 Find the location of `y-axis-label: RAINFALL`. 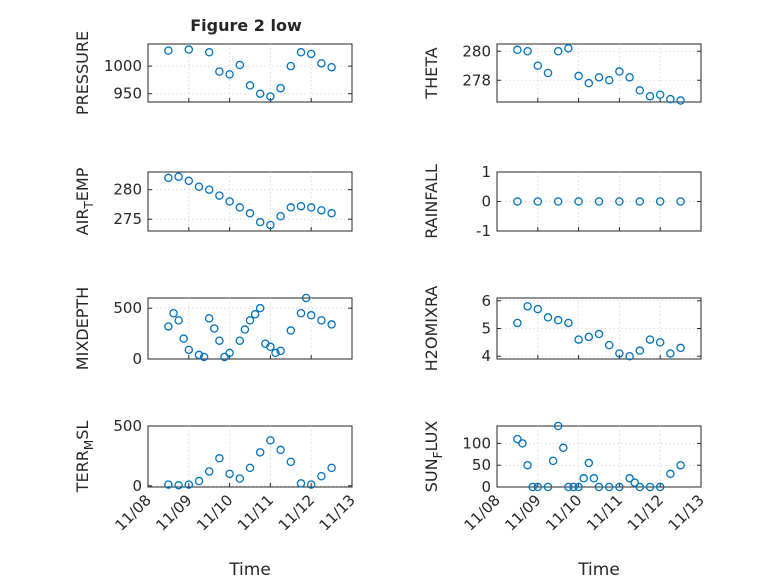

y-axis-label: RAINFALL is located at coordinates (431, 201).